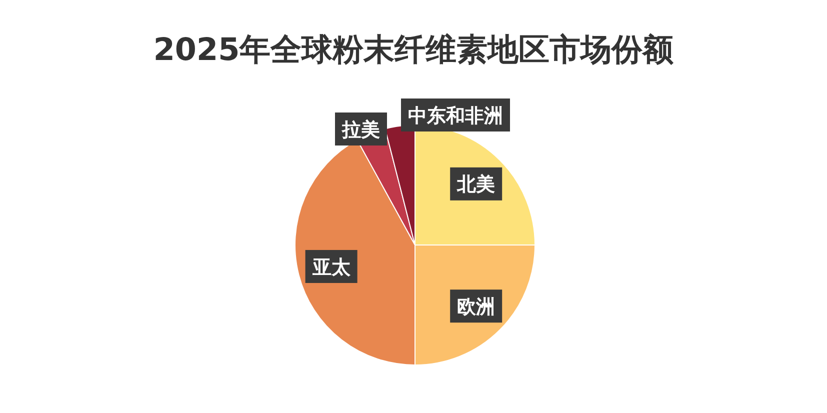 The width and height of the screenshot is (827, 413). Describe the element at coordinates (413, 50) in the screenshot. I see `chart-title: 2025年全球粉末纤维素地区市场份额` at that location.